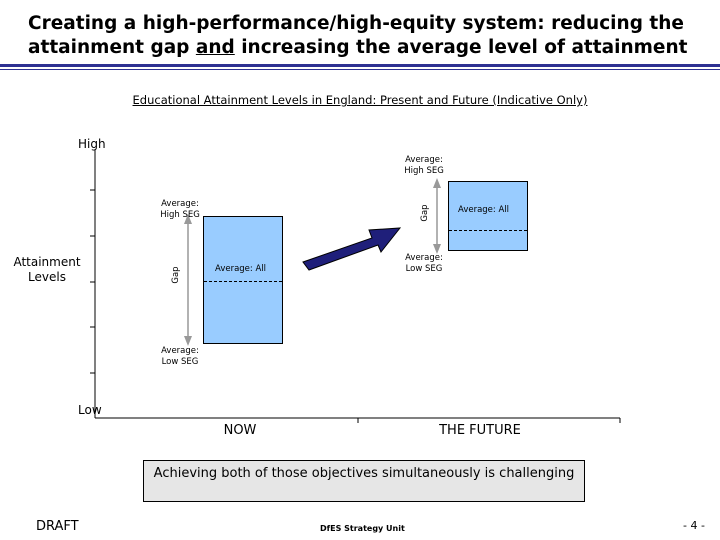  What do you see at coordinates (241, 269) in the screenshot?
I see `now-average-all-label: Average: All` at bounding box center [241, 269].